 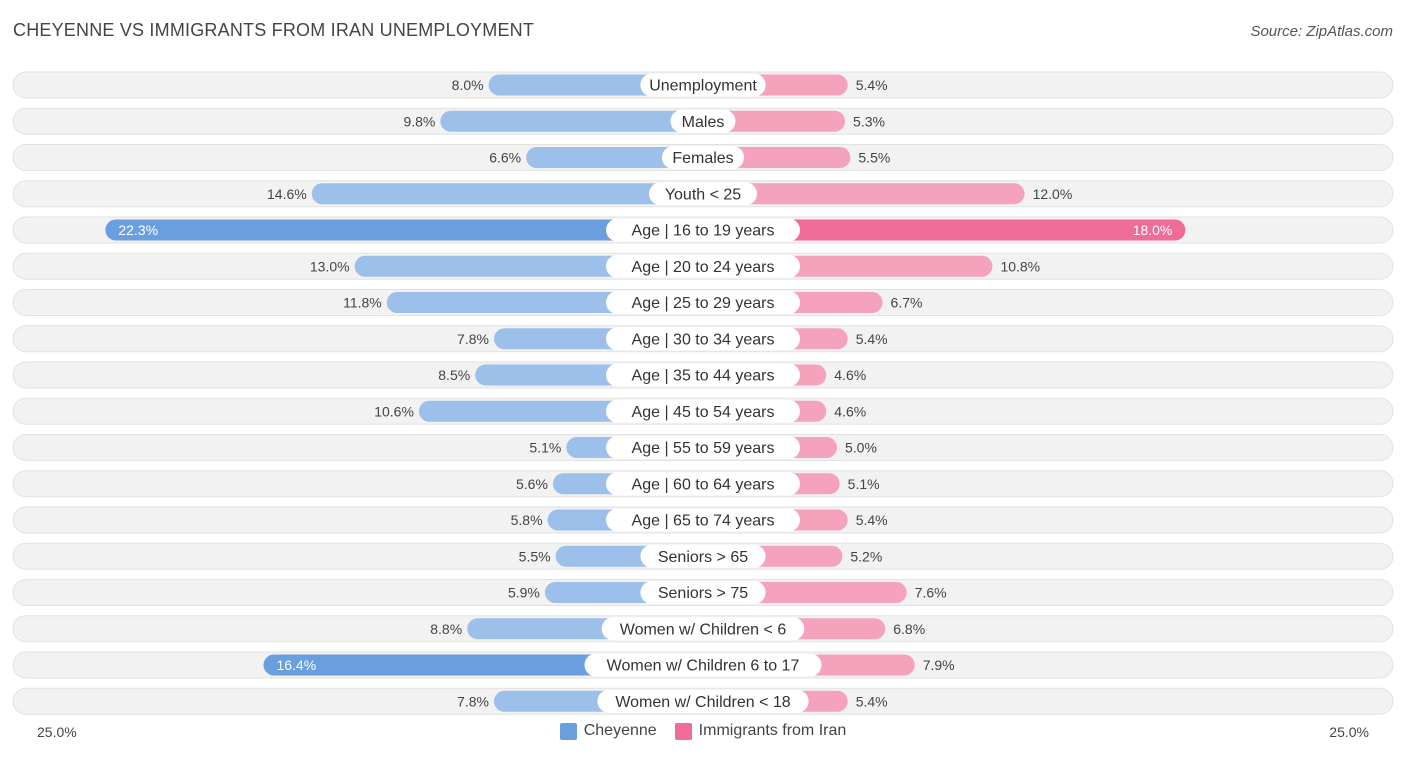 I want to click on category-label: Age | 16 to 19 years, so click(x=703, y=231).